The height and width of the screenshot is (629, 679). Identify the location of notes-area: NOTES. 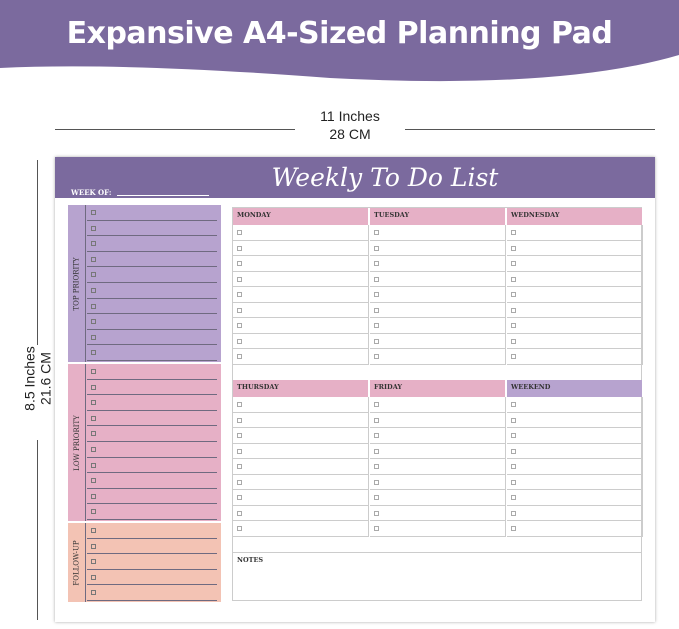
(437, 576).